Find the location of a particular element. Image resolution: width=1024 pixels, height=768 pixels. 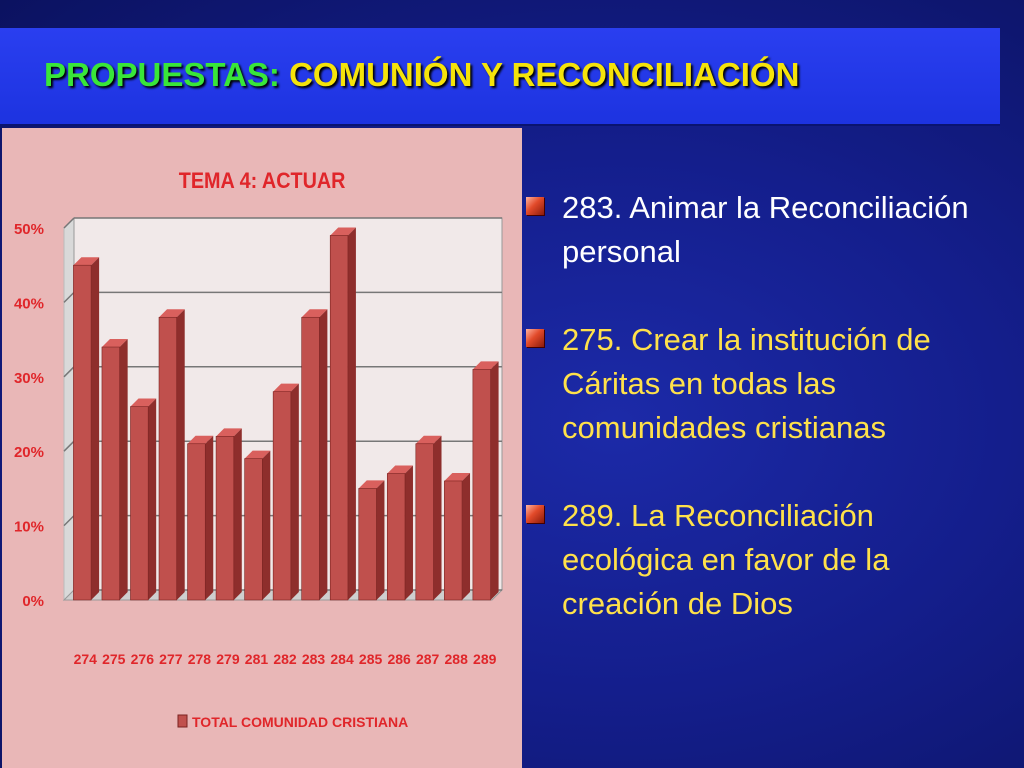

title-bar is located at coordinates (500, 77).